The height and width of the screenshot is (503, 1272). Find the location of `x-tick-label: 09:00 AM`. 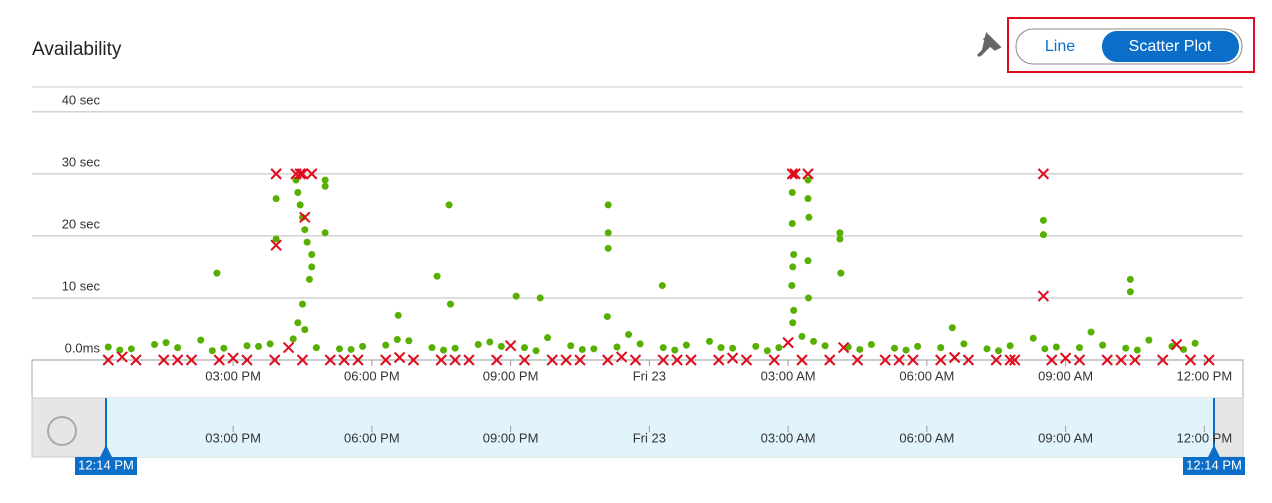

x-tick-label: 09:00 AM is located at coordinates (1065, 375).